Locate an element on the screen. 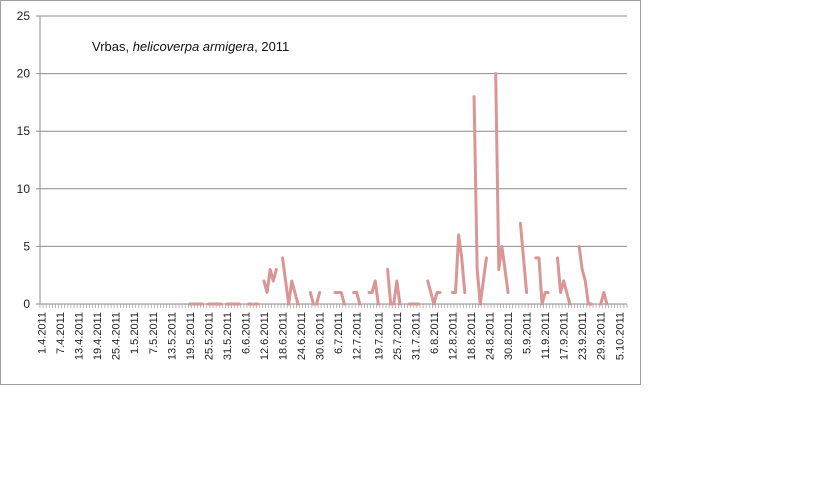 This screenshot has width=819, height=484. x-tick-label: 7.5.2011 is located at coordinates (154, 333).